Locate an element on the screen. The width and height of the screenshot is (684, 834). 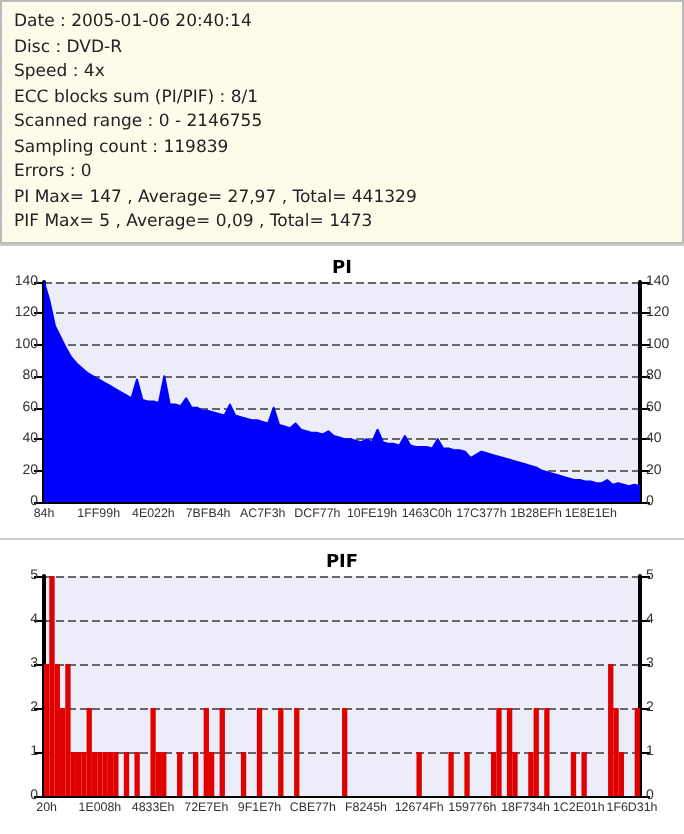
text: Disc : DVD-R is located at coordinates (69, 47).